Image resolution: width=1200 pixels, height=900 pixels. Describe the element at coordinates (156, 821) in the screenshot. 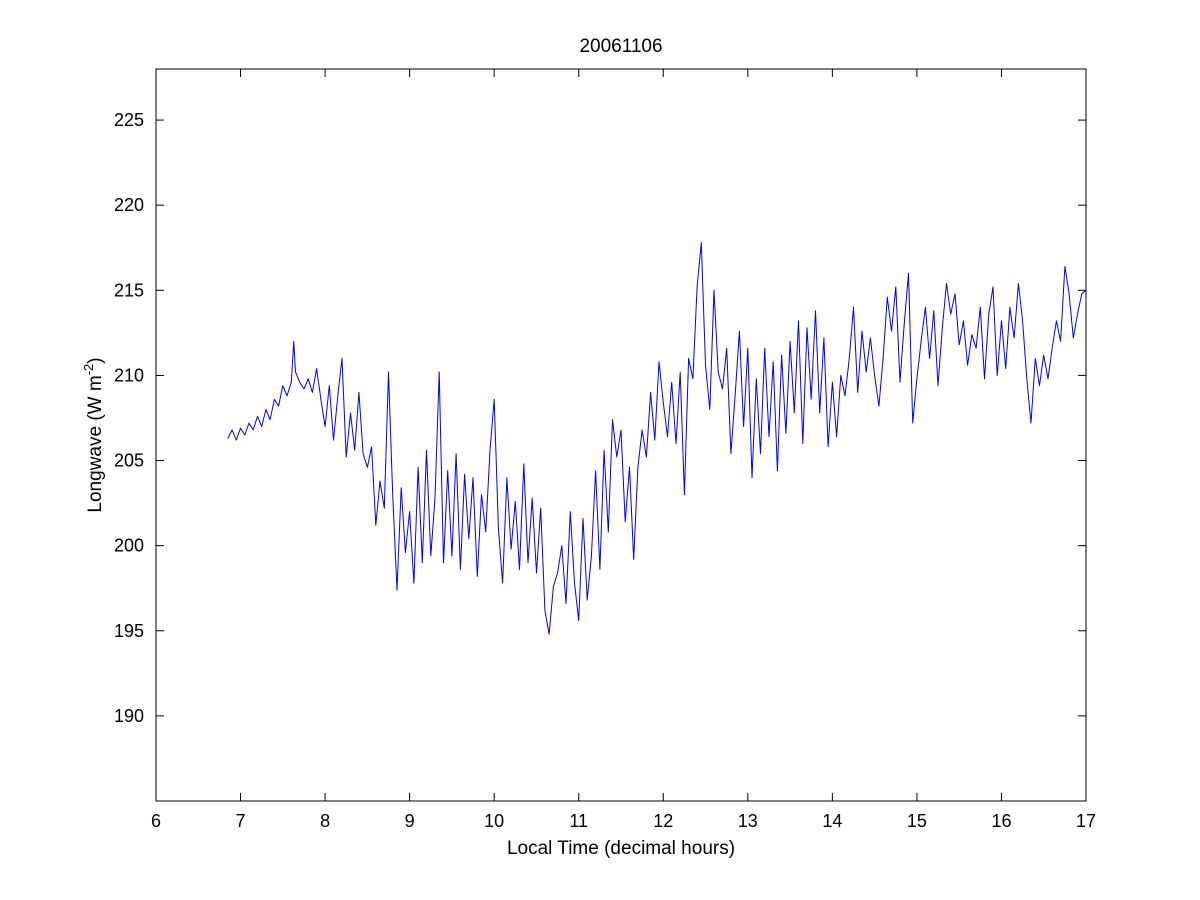

I see `x-tick-label: 6` at that location.